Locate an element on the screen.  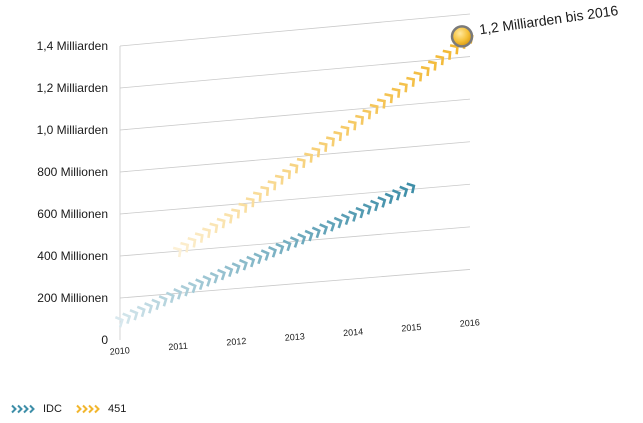
legend-item-idc: IDC is located at coordinates (35, 409).